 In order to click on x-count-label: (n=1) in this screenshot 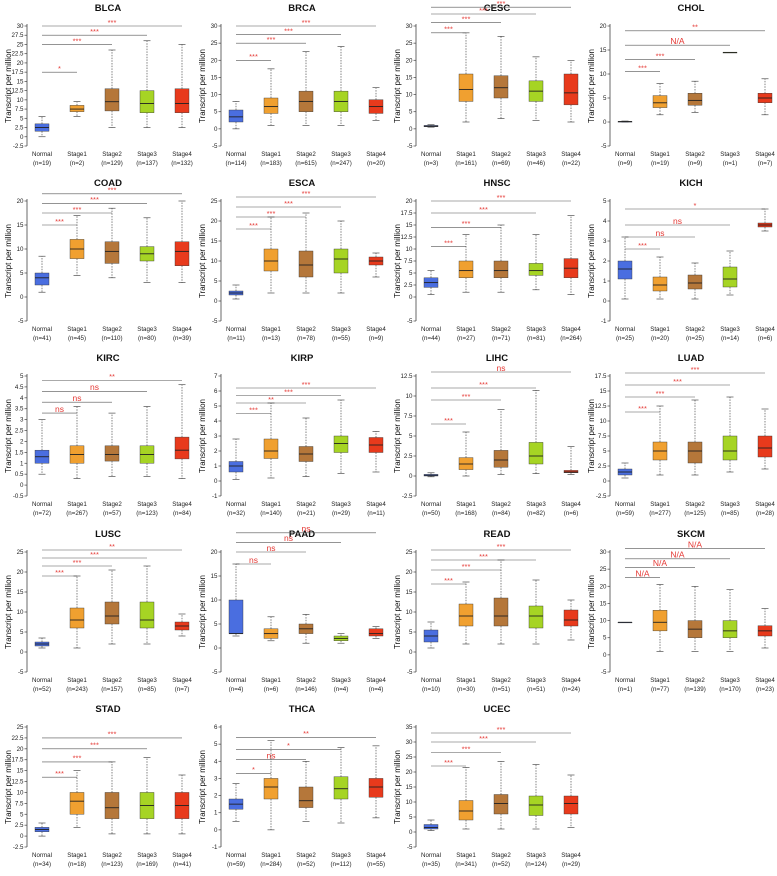, I will do `click(729, 163)`.